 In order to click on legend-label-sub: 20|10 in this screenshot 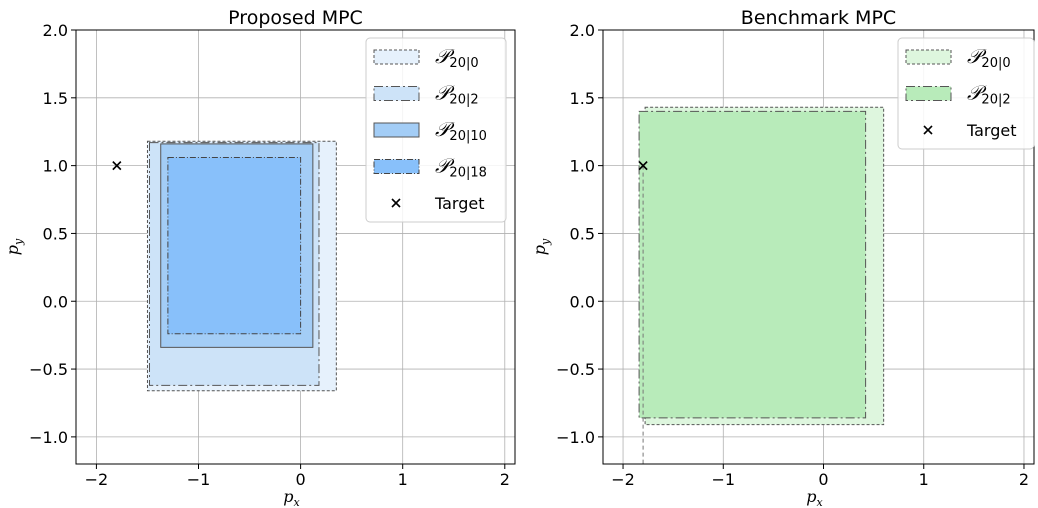, I will do `click(467, 136)`.